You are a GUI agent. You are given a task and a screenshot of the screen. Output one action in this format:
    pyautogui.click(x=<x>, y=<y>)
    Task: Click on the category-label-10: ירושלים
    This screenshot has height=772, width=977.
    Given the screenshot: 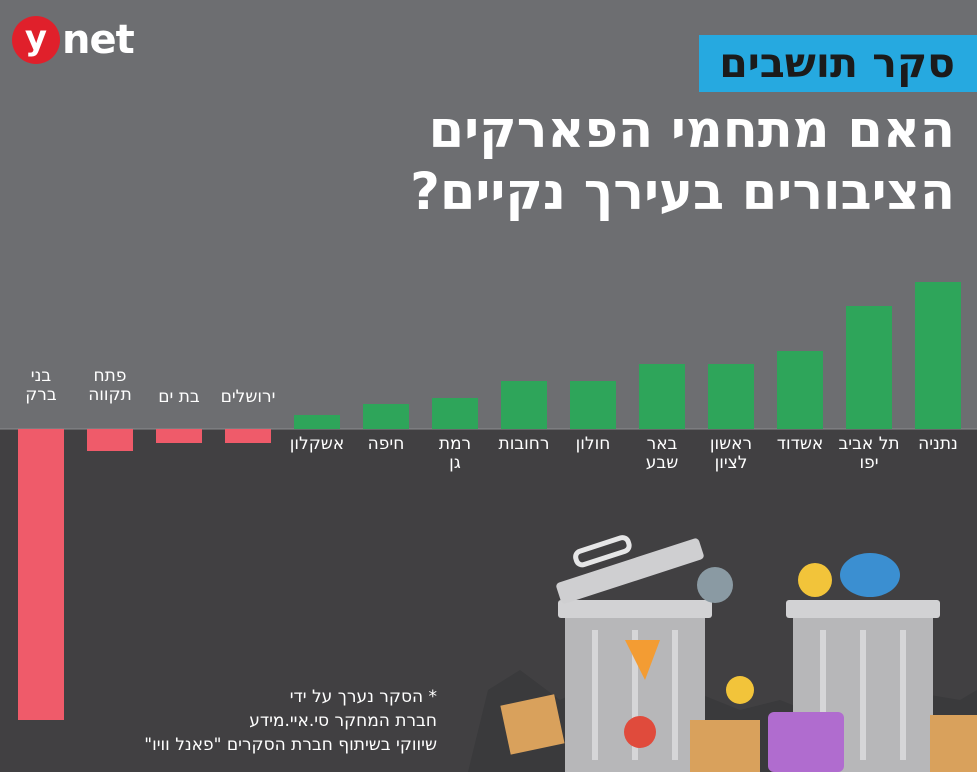 What is the action you would take?
    pyautogui.click(x=248, y=397)
    